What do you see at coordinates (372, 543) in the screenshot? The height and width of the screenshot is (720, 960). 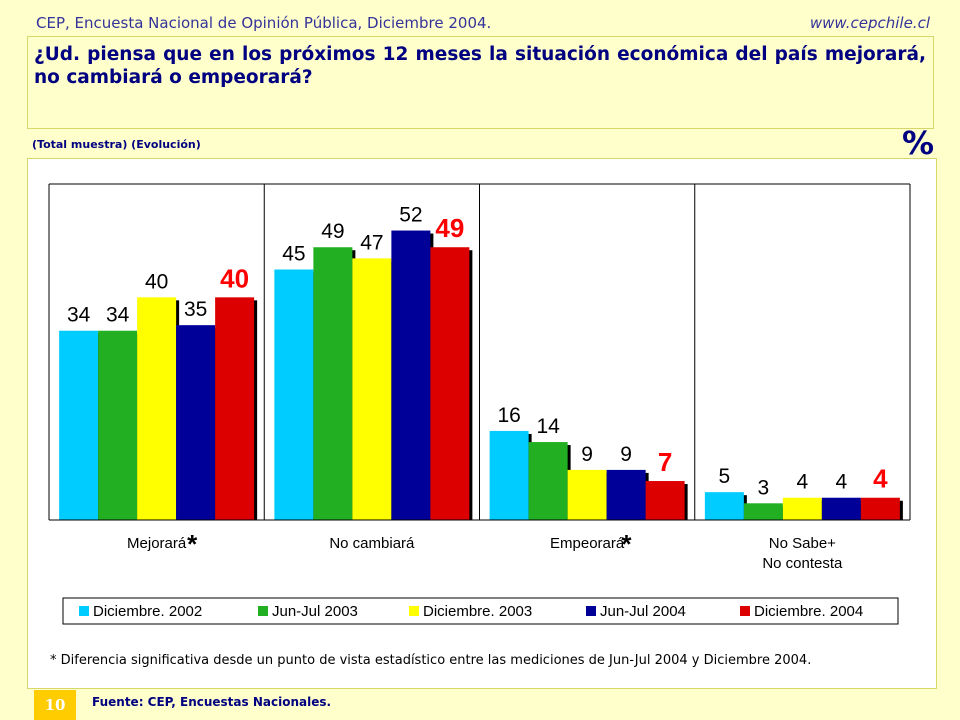 I see `category-label: No cambiará` at bounding box center [372, 543].